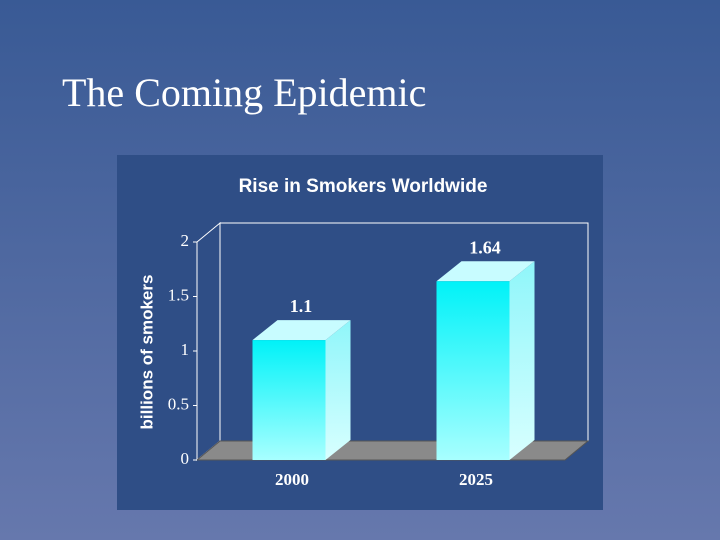 The width and height of the screenshot is (720, 540). I want to click on data-label: 1.1, so click(301, 306).